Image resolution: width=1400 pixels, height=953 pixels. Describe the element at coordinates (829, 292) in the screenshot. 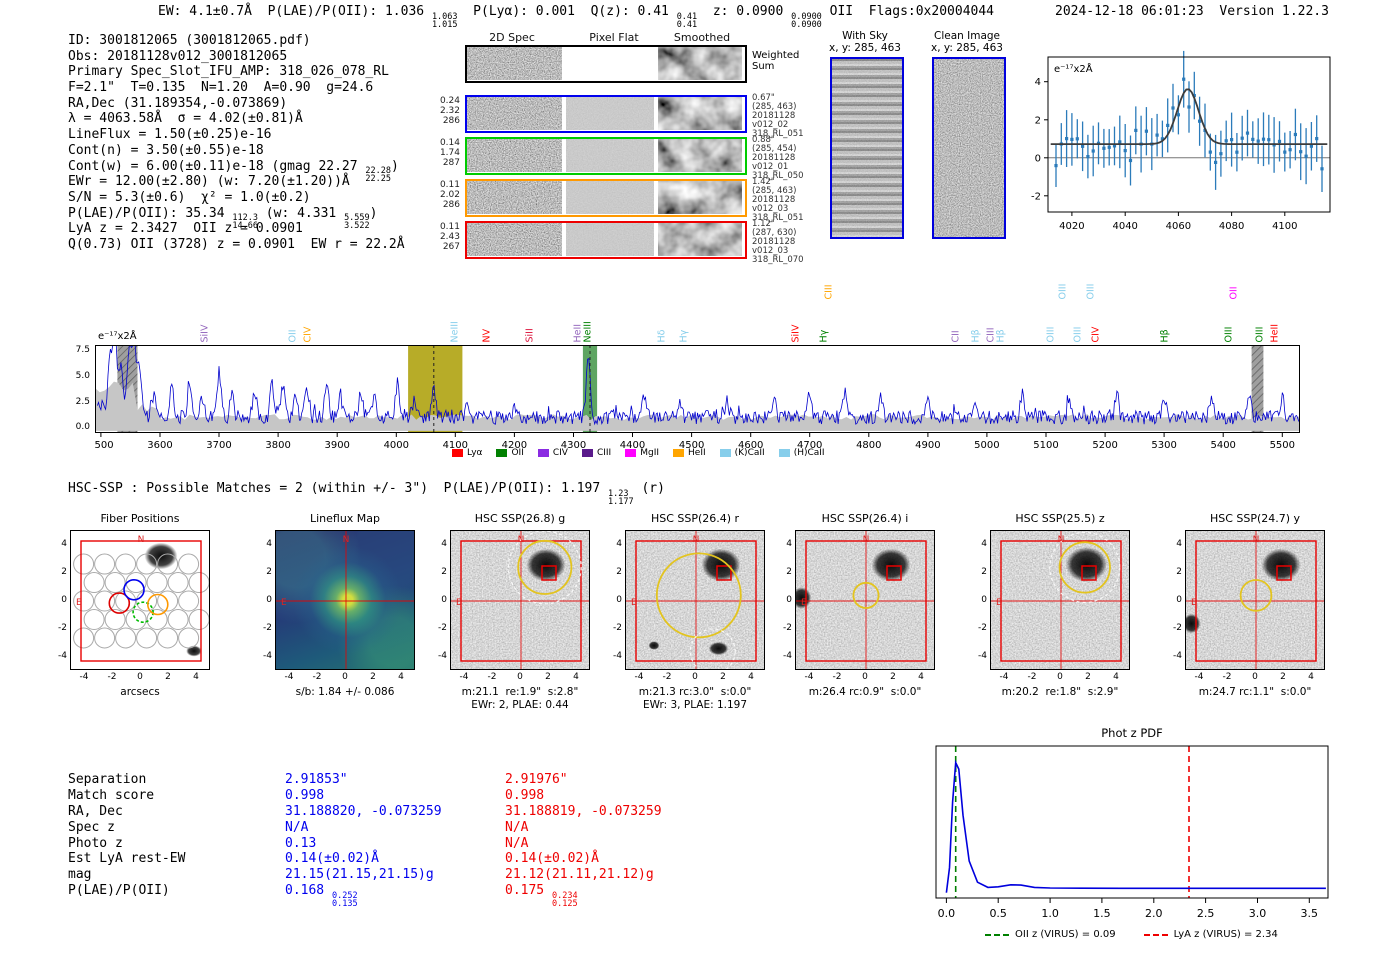

I see `emission-line-label: CIII` at that location.